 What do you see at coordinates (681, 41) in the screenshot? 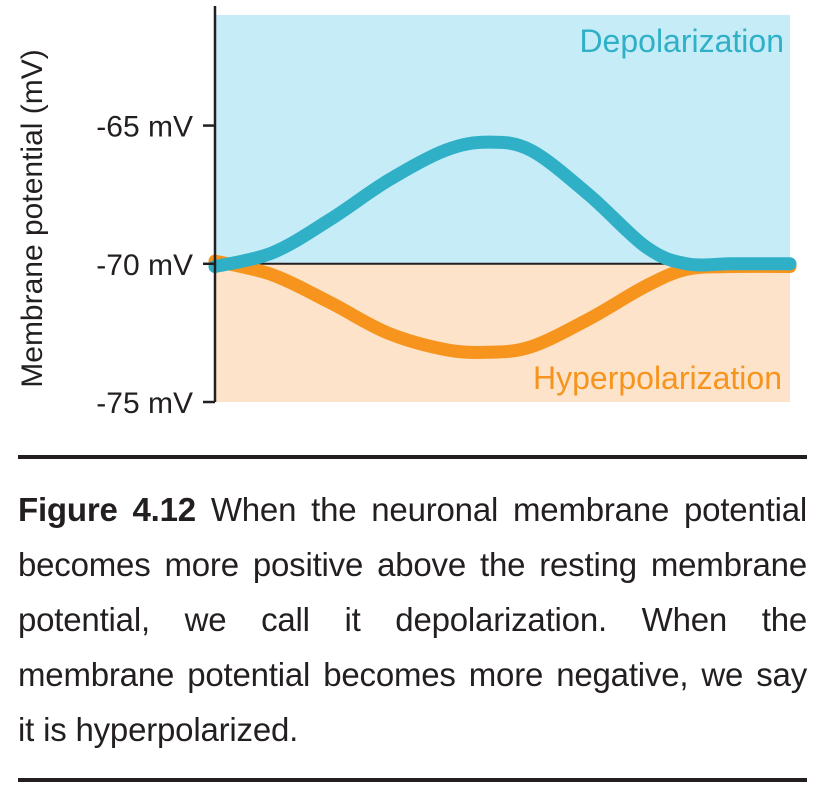
I see `depolarization-label: Depolarization` at bounding box center [681, 41].